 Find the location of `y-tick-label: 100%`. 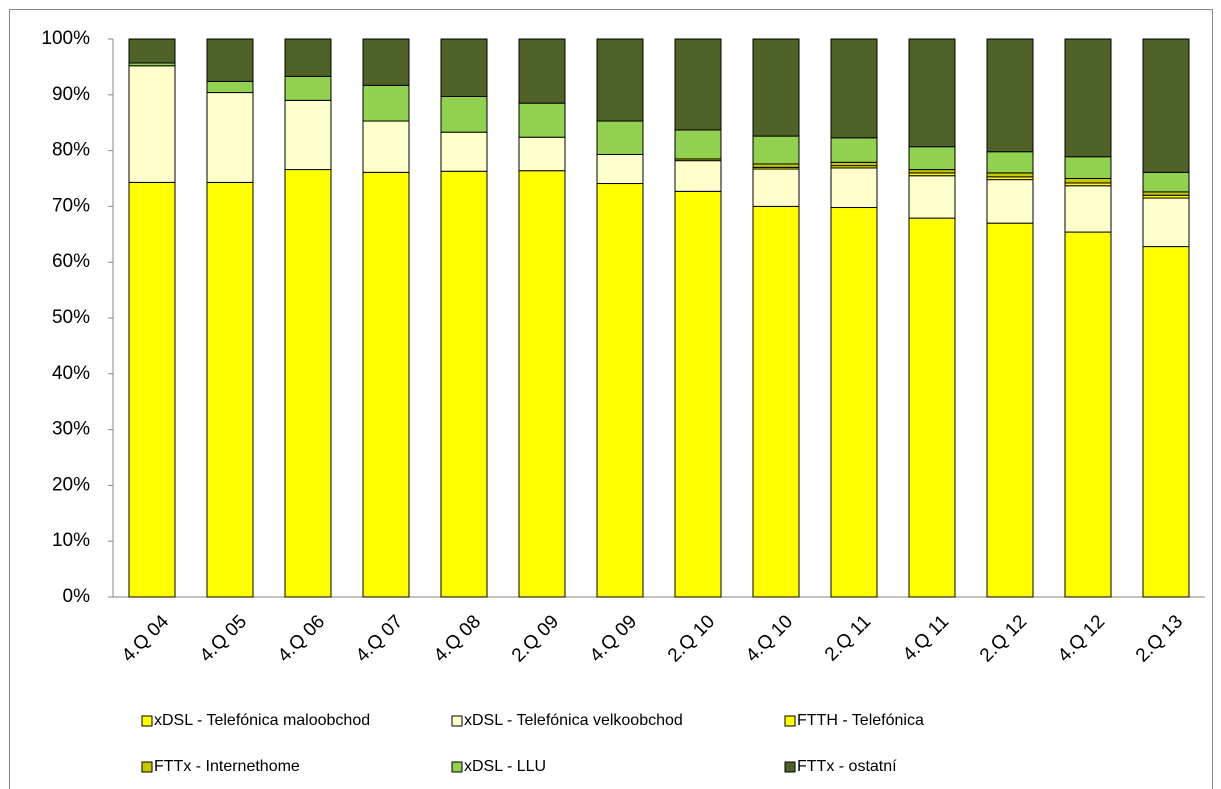

y-tick-label: 100% is located at coordinates (65, 38).